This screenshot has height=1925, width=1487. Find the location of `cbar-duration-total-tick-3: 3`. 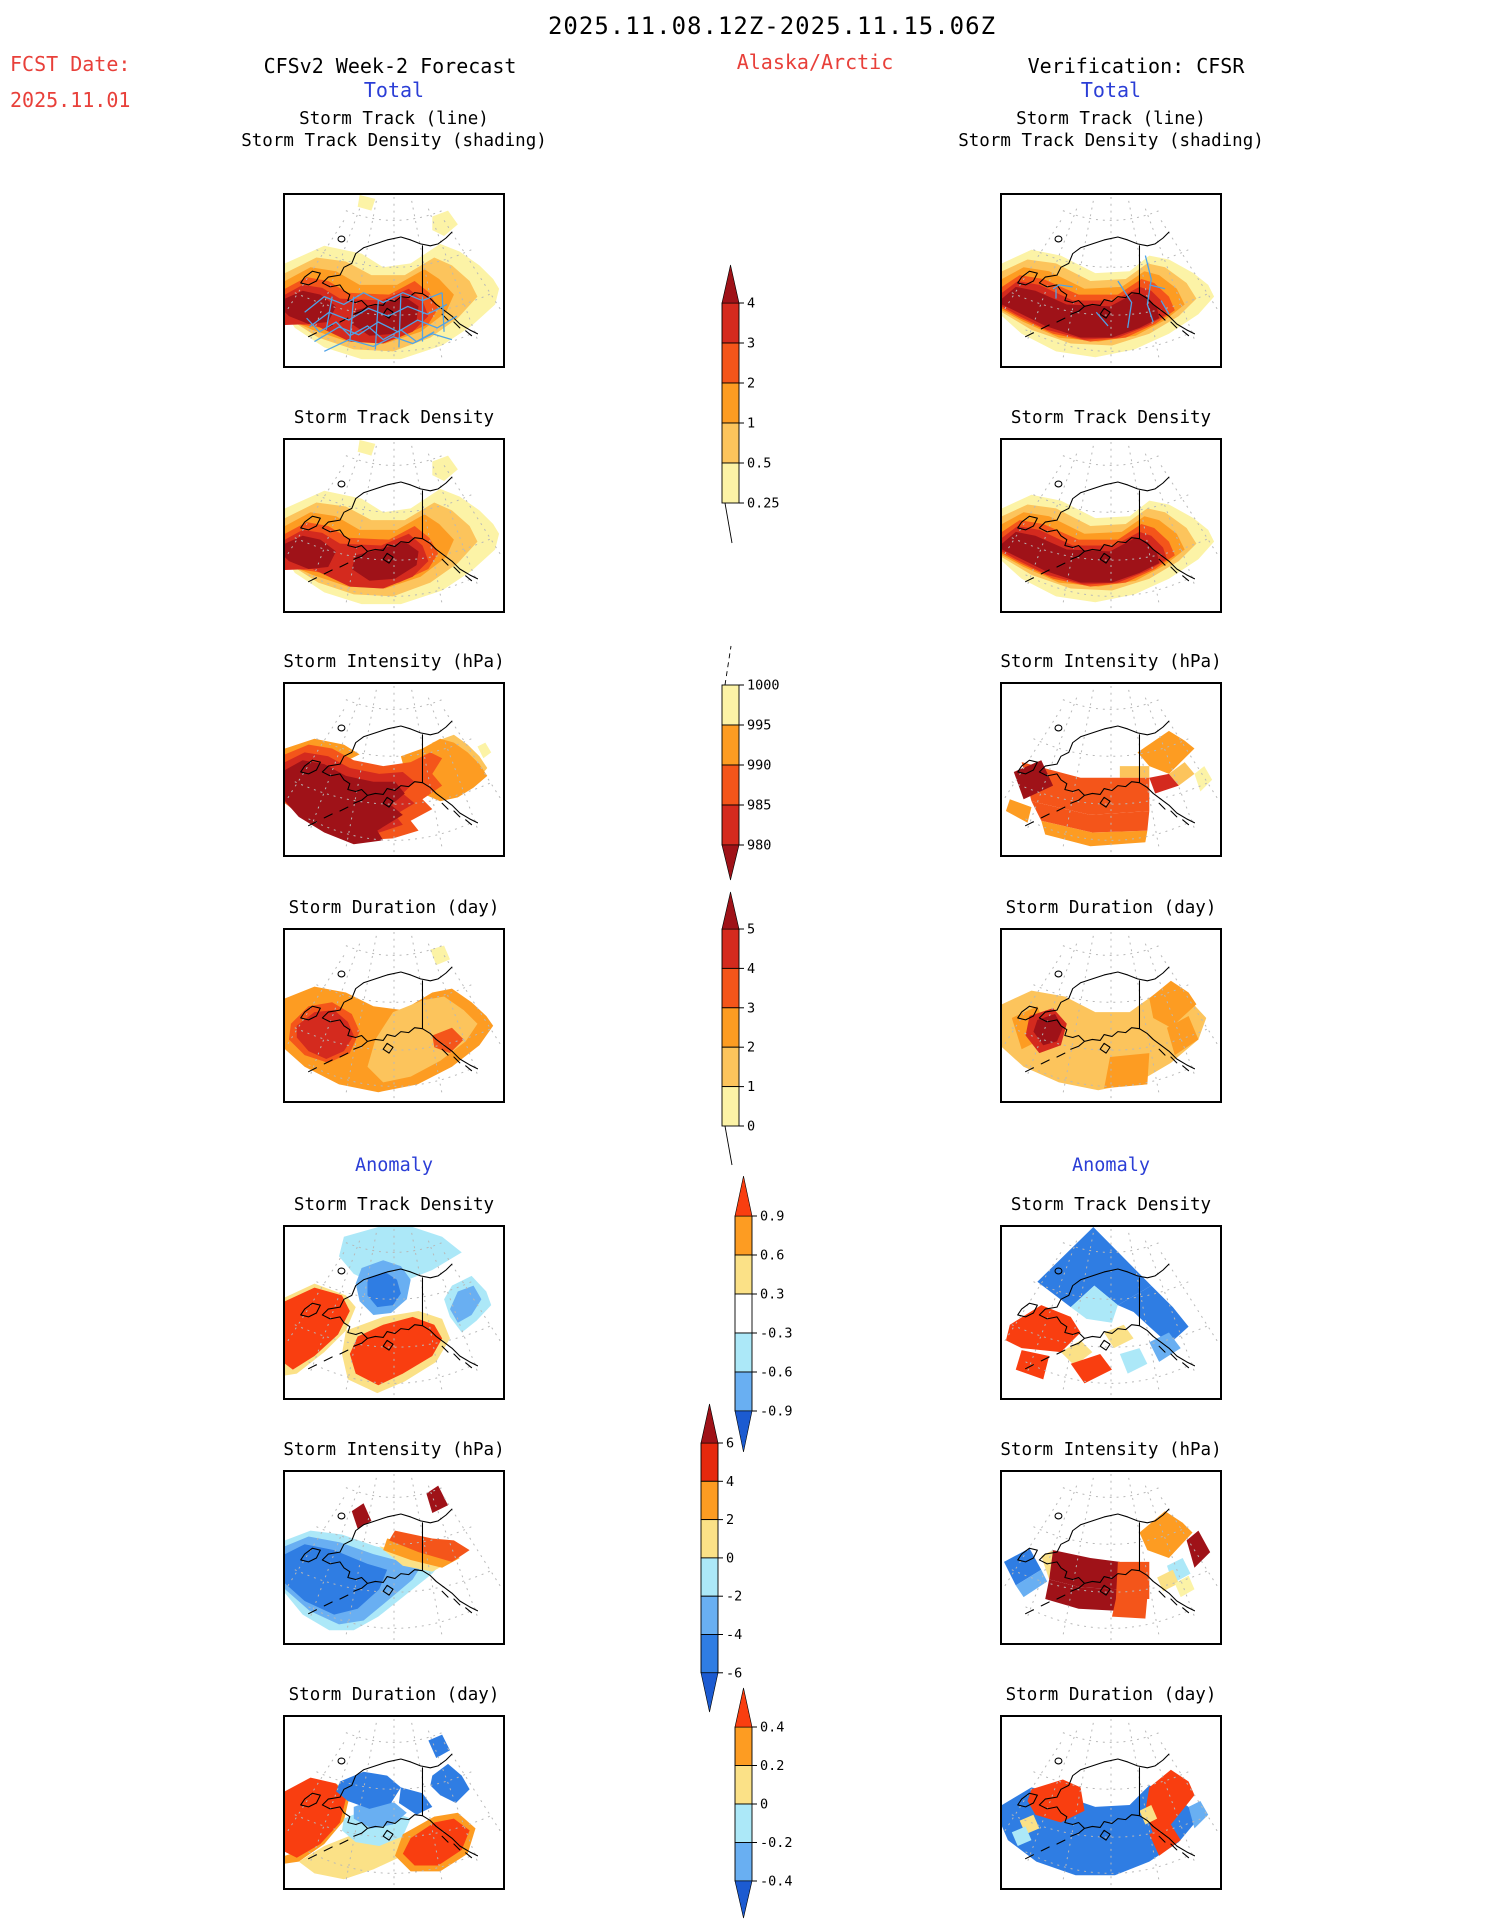

cbar-duration-total-tick-3: 3 is located at coordinates (751, 1008).